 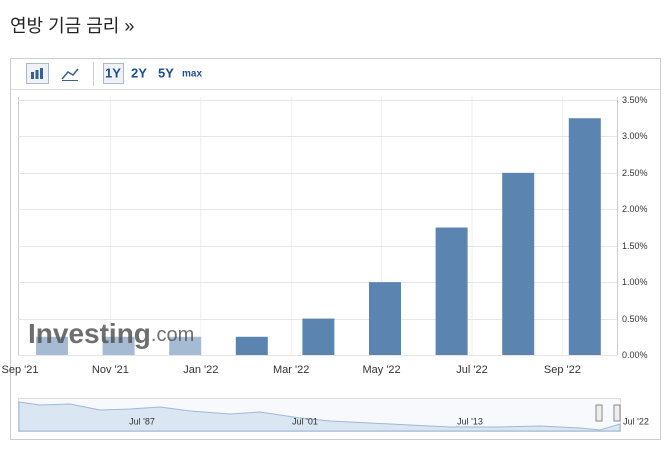 I want to click on y-tick-label: 3.00%, so click(x=635, y=136).